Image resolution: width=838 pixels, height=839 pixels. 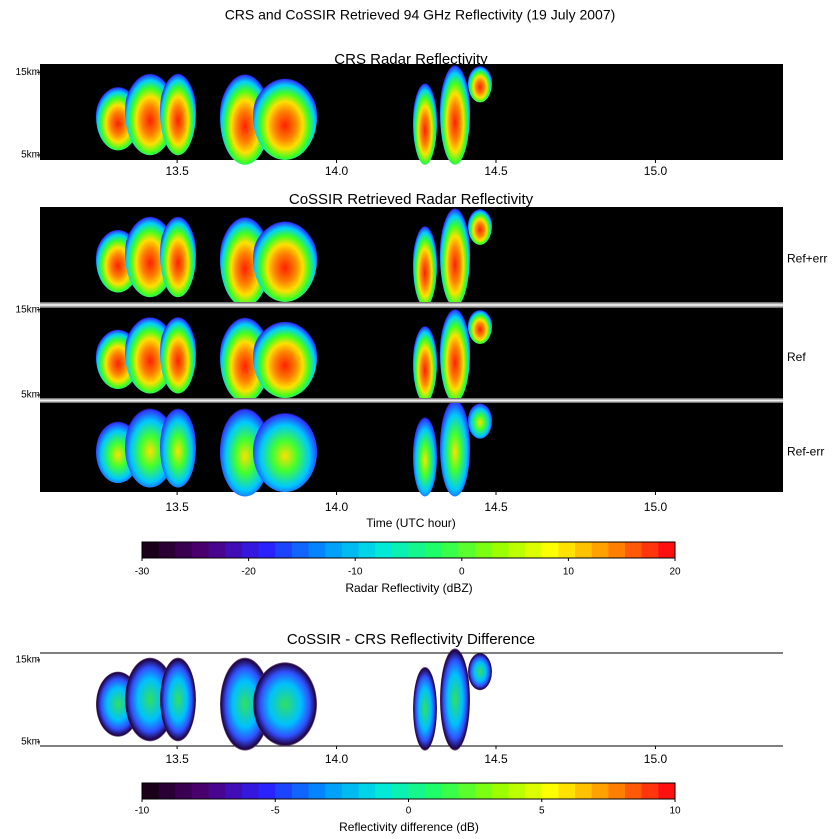 I want to click on row-label: Ref-err, so click(x=805, y=452).